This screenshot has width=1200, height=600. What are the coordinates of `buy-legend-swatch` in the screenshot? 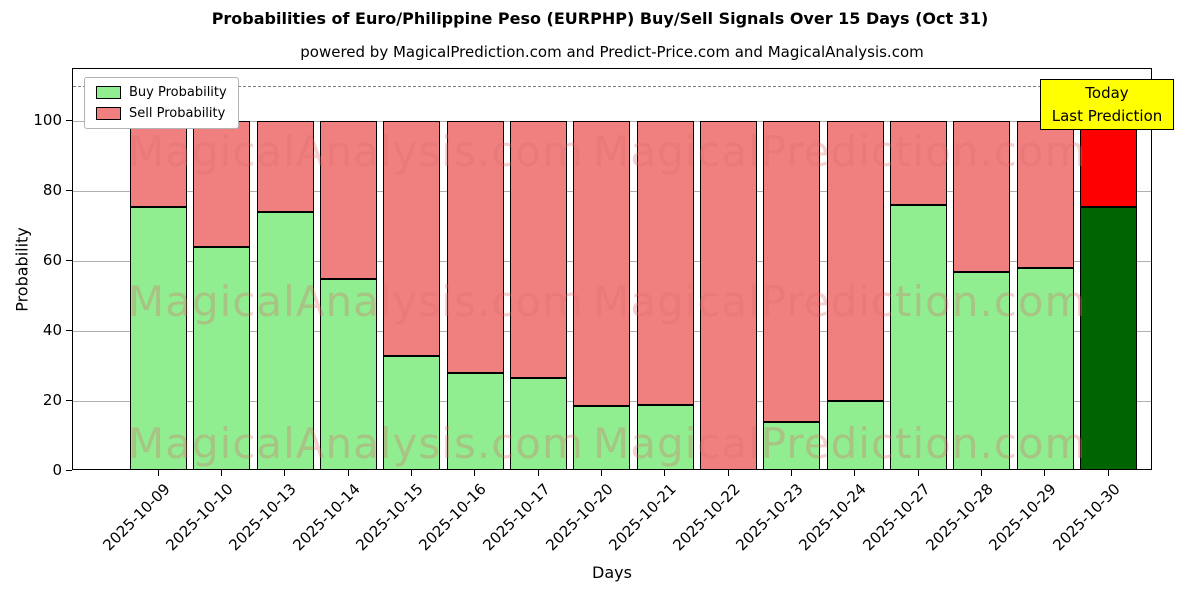 It's located at (108, 92).